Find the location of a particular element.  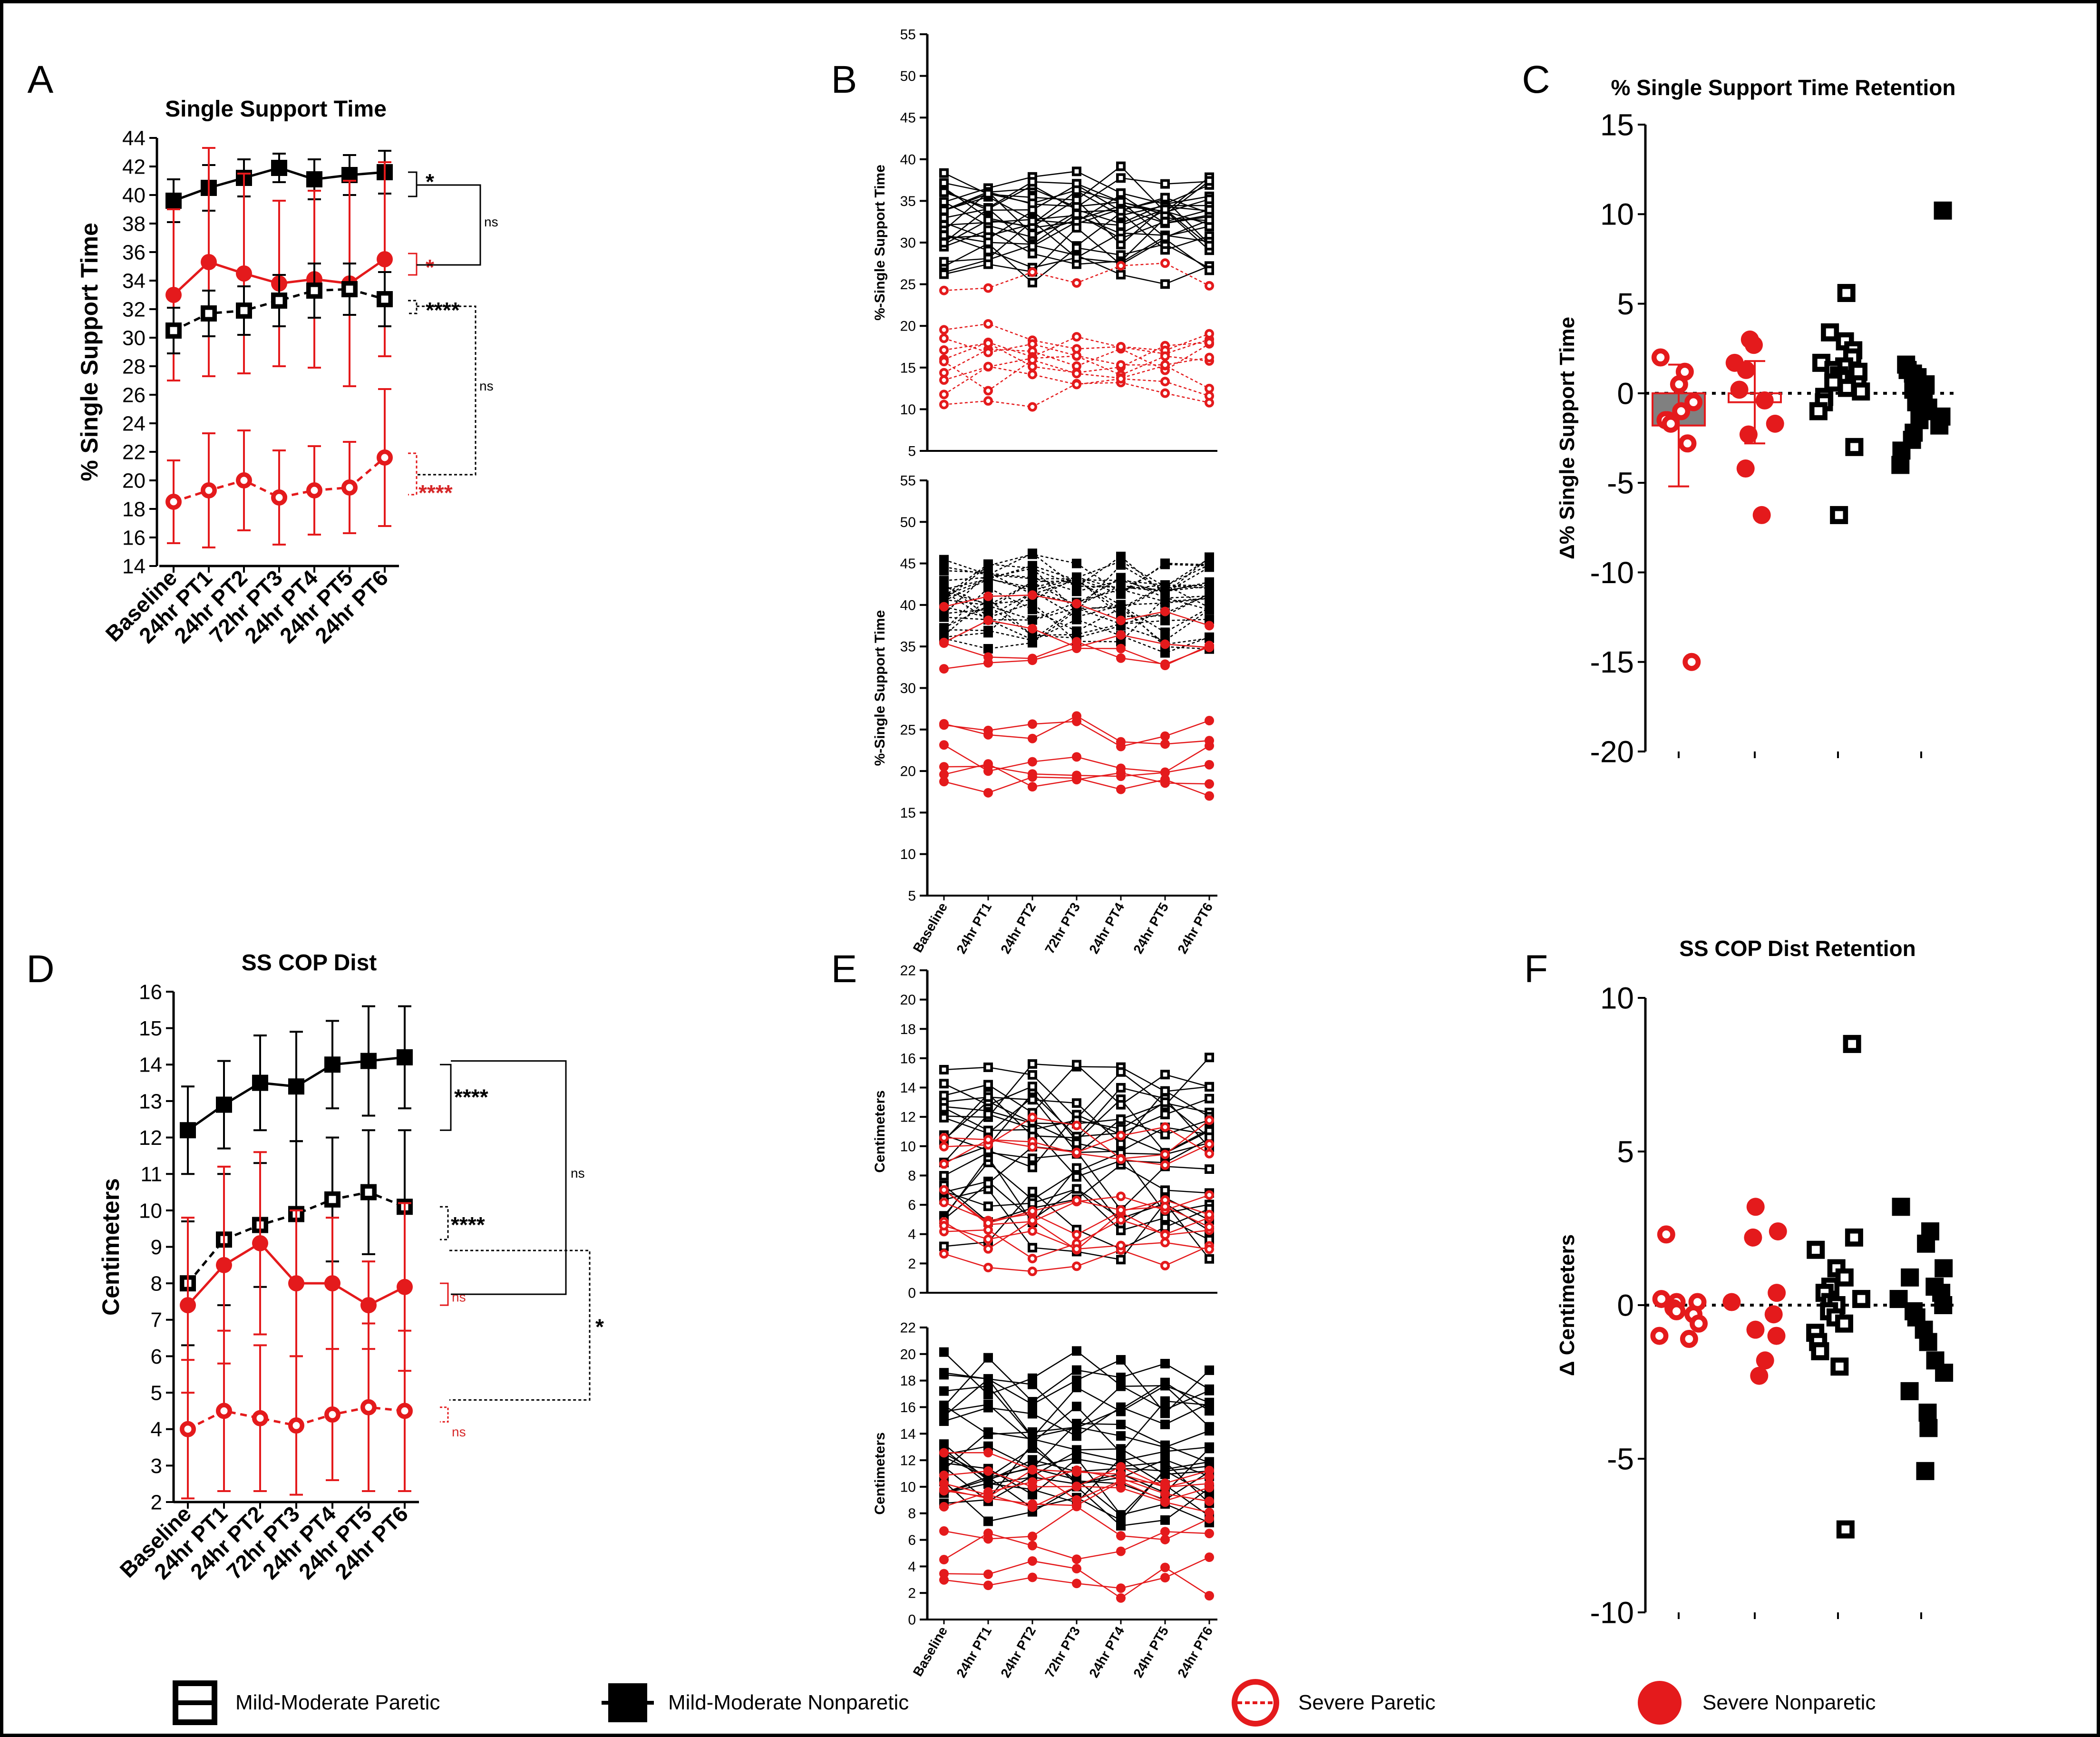

panel-B-x-tick-label: Baseline is located at coordinates (930, 927).